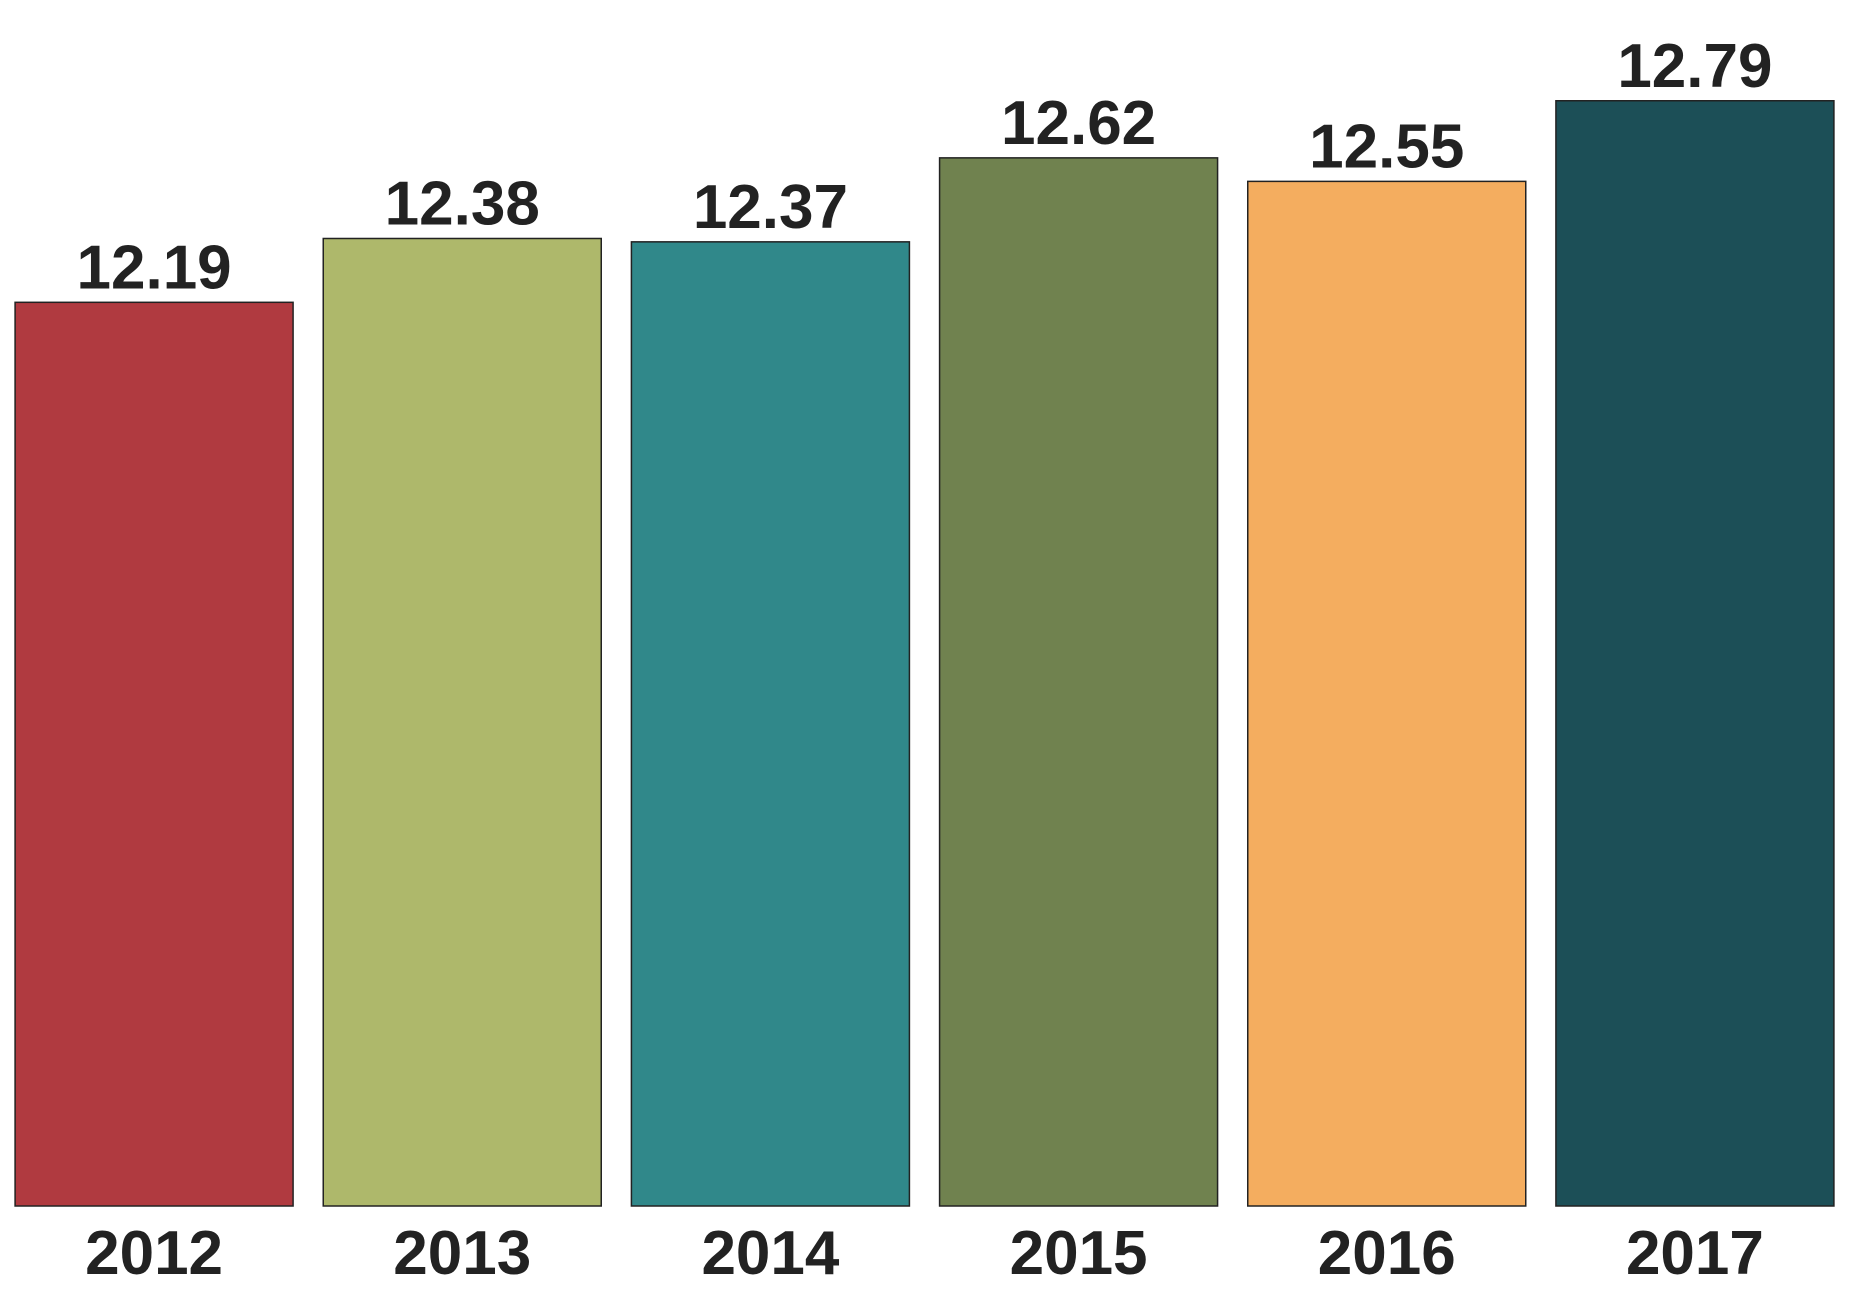 The image size is (1849, 1309). Describe the element at coordinates (154, 267) in the screenshot. I see `value-label: 12.19` at that location.